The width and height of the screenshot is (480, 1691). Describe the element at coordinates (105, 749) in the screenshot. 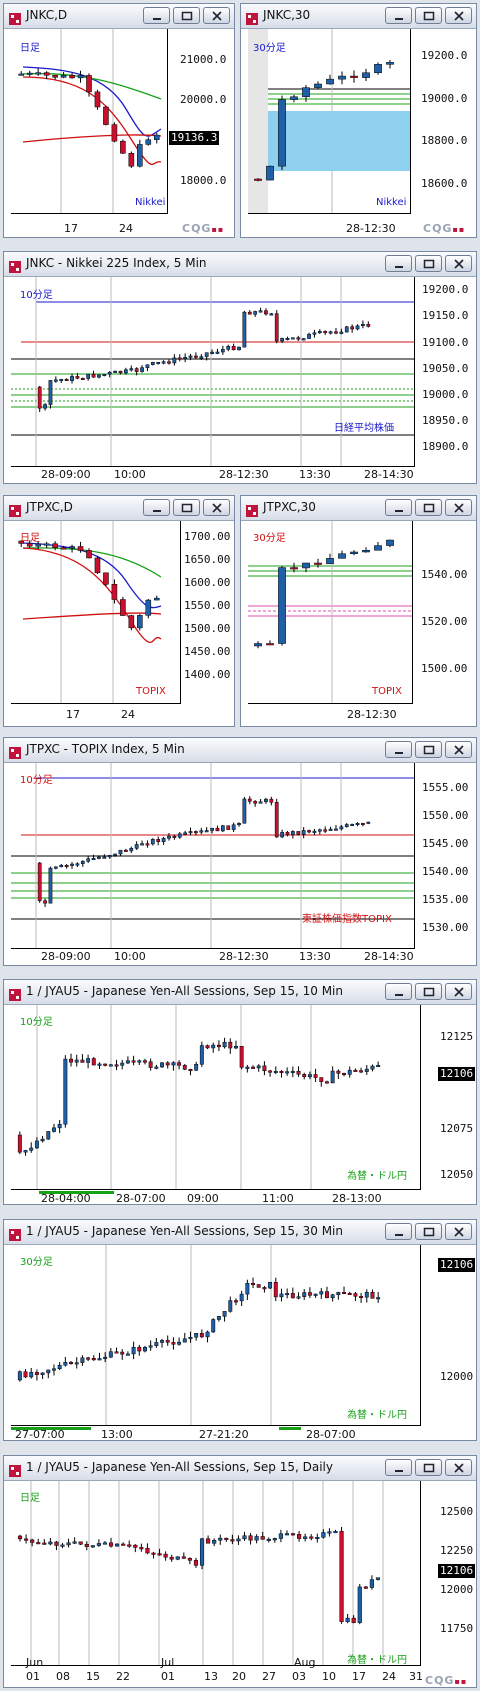

I see `window-title: JTPXC - TOPIX Index, 5 Min` at that location.